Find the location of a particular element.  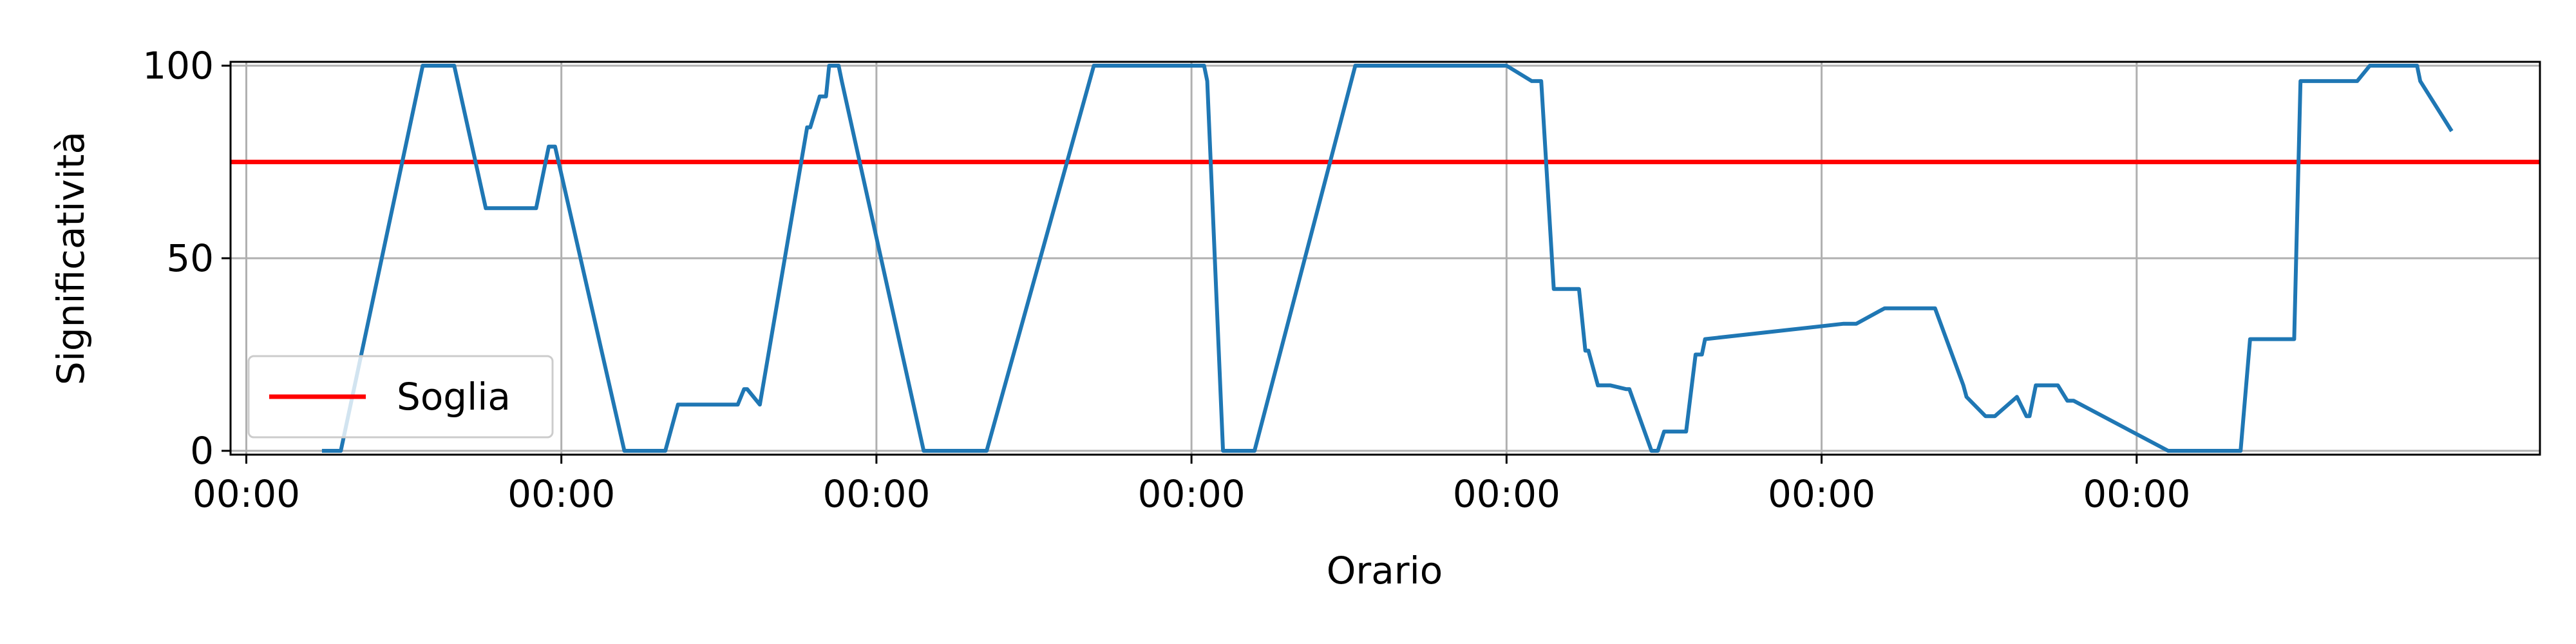

legend: Soglia is located at coordinates (400, 397).